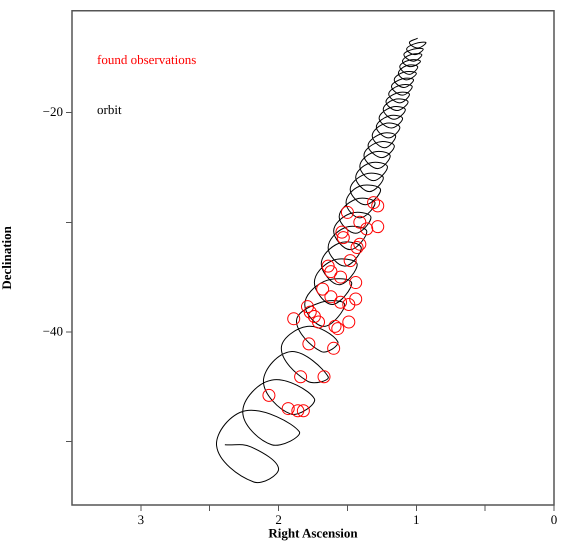 The width and height of the screenshot is (561, 542). I want to click on y-tick-label: −20, so click(52, 112).